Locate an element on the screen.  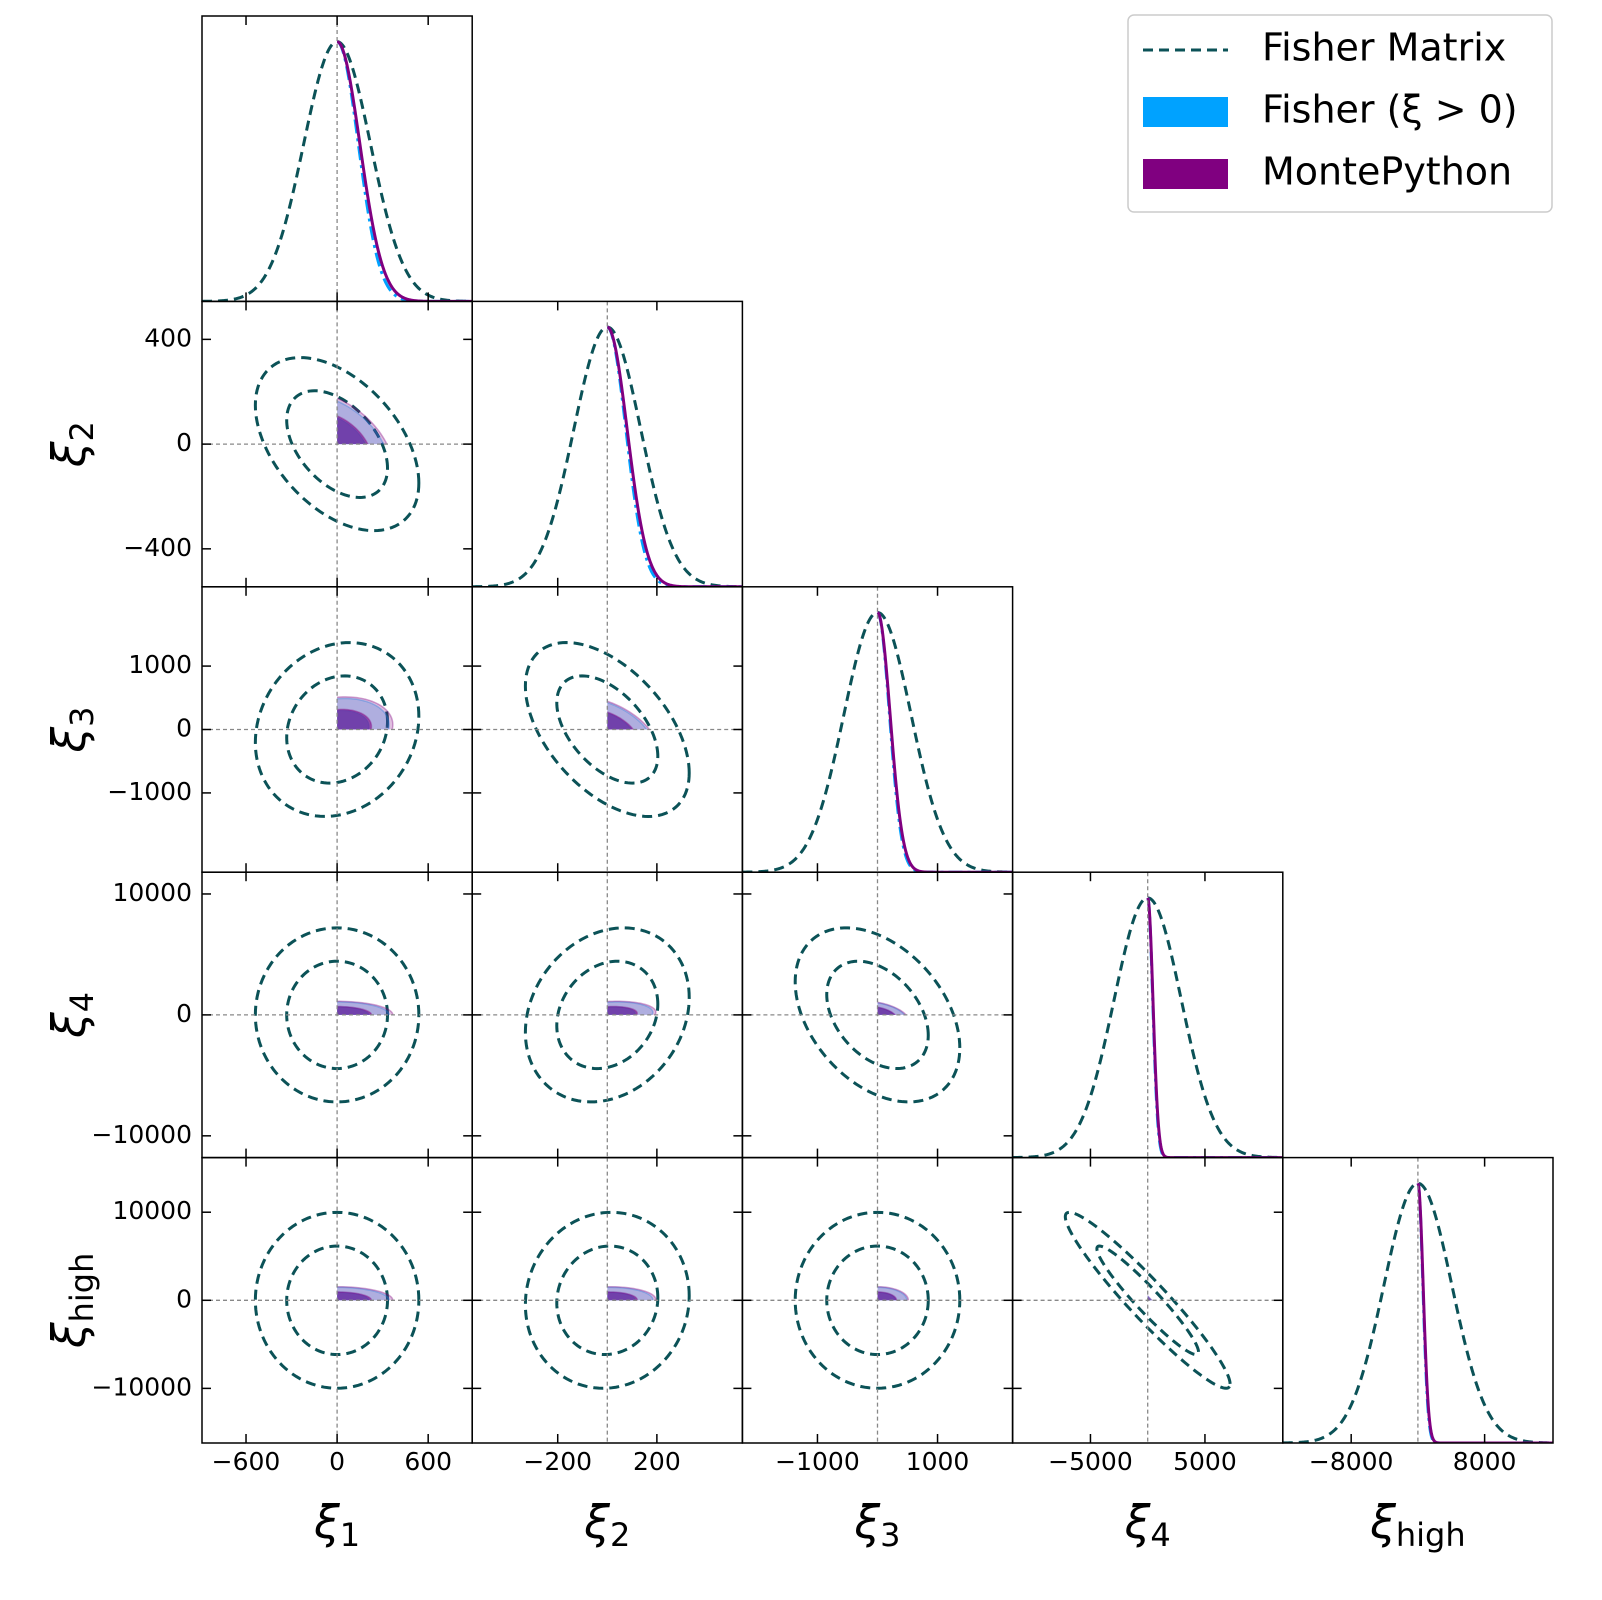
x-axis-label: ξ1 is located at coordinates (336, 1525).